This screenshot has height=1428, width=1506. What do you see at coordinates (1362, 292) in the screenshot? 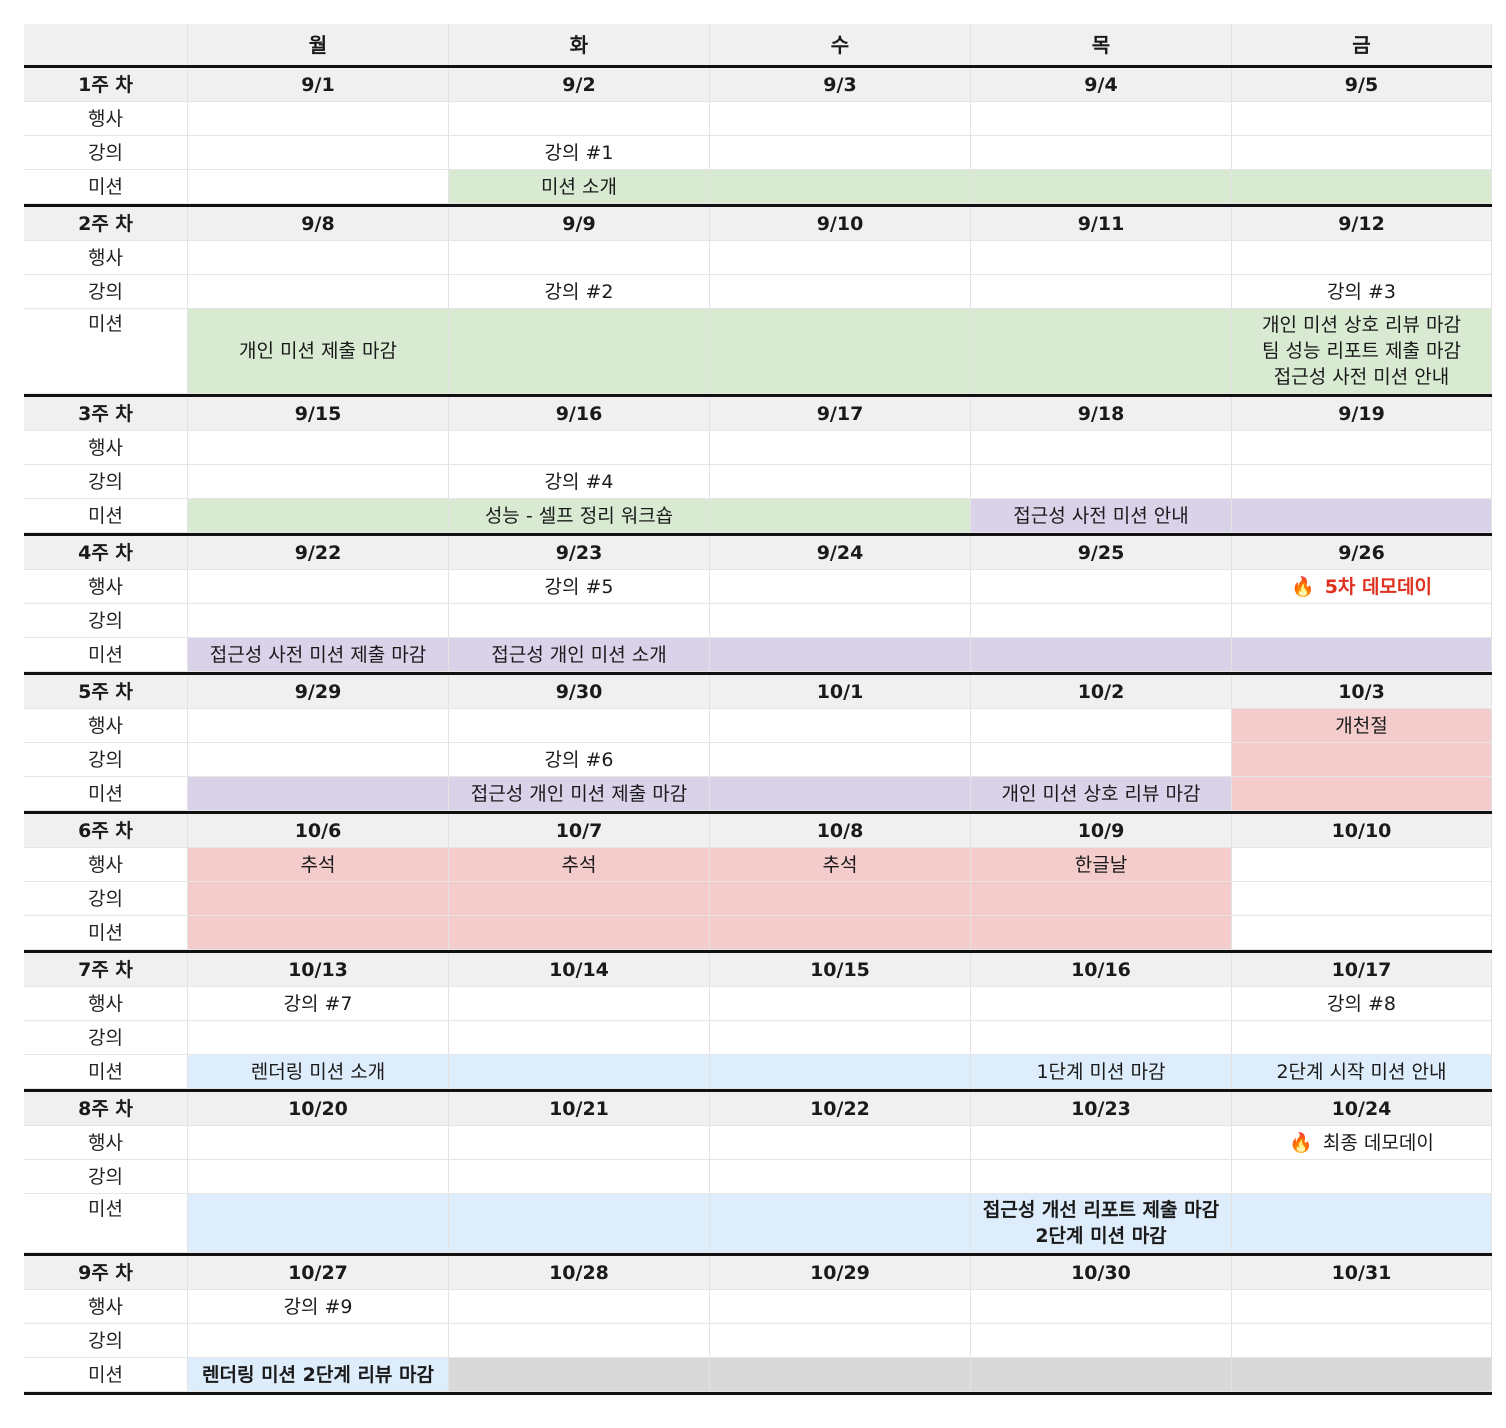
I see `lecture-cell: 강의 #3` at bounding box center [1362, 292].